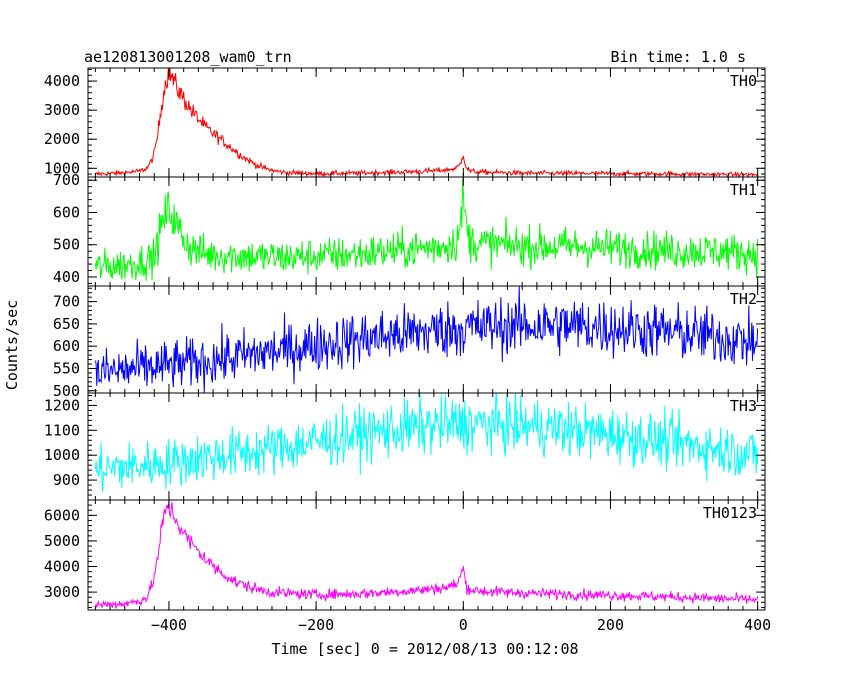  I want to click on y-tick-label: 5000, so click(62, 541).